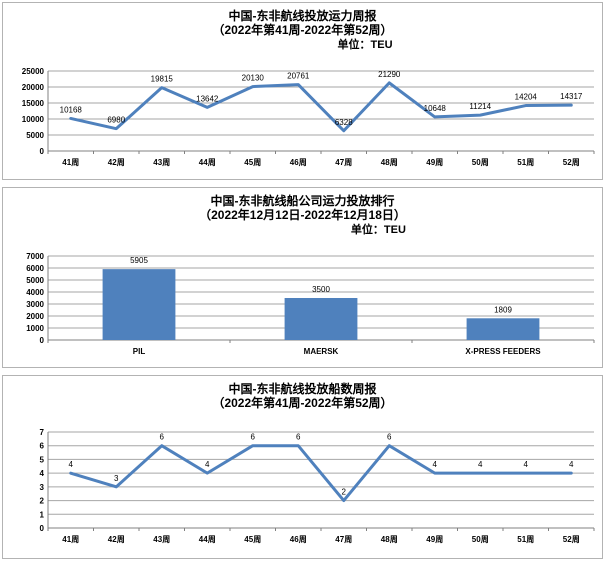 This screenshot has width=608, height=562. What do you see at coordinates (480, 106) in the screenshot?
I see `svg-text: 11214` at bounding box center [480, 106].